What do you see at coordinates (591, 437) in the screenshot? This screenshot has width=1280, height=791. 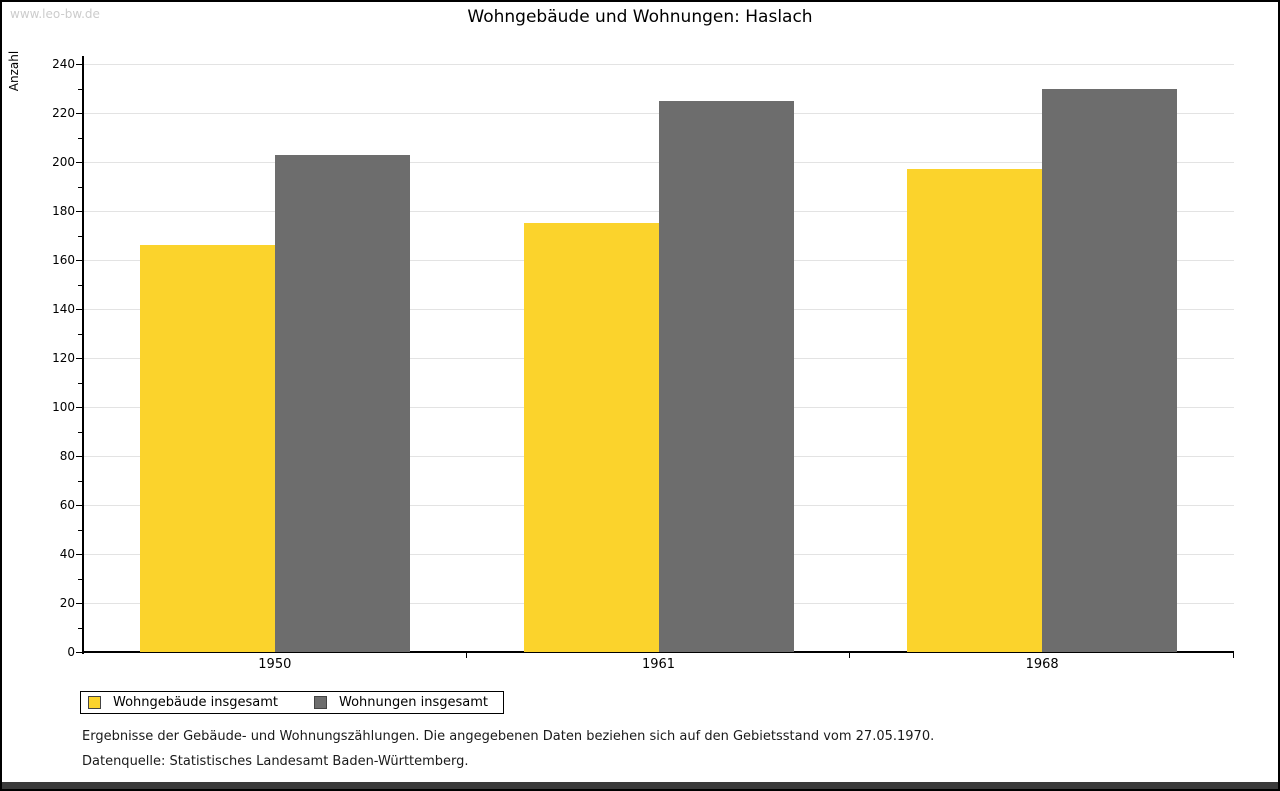 I see `bar-wohngebaeude-1961` at bounding box center [591, 437].